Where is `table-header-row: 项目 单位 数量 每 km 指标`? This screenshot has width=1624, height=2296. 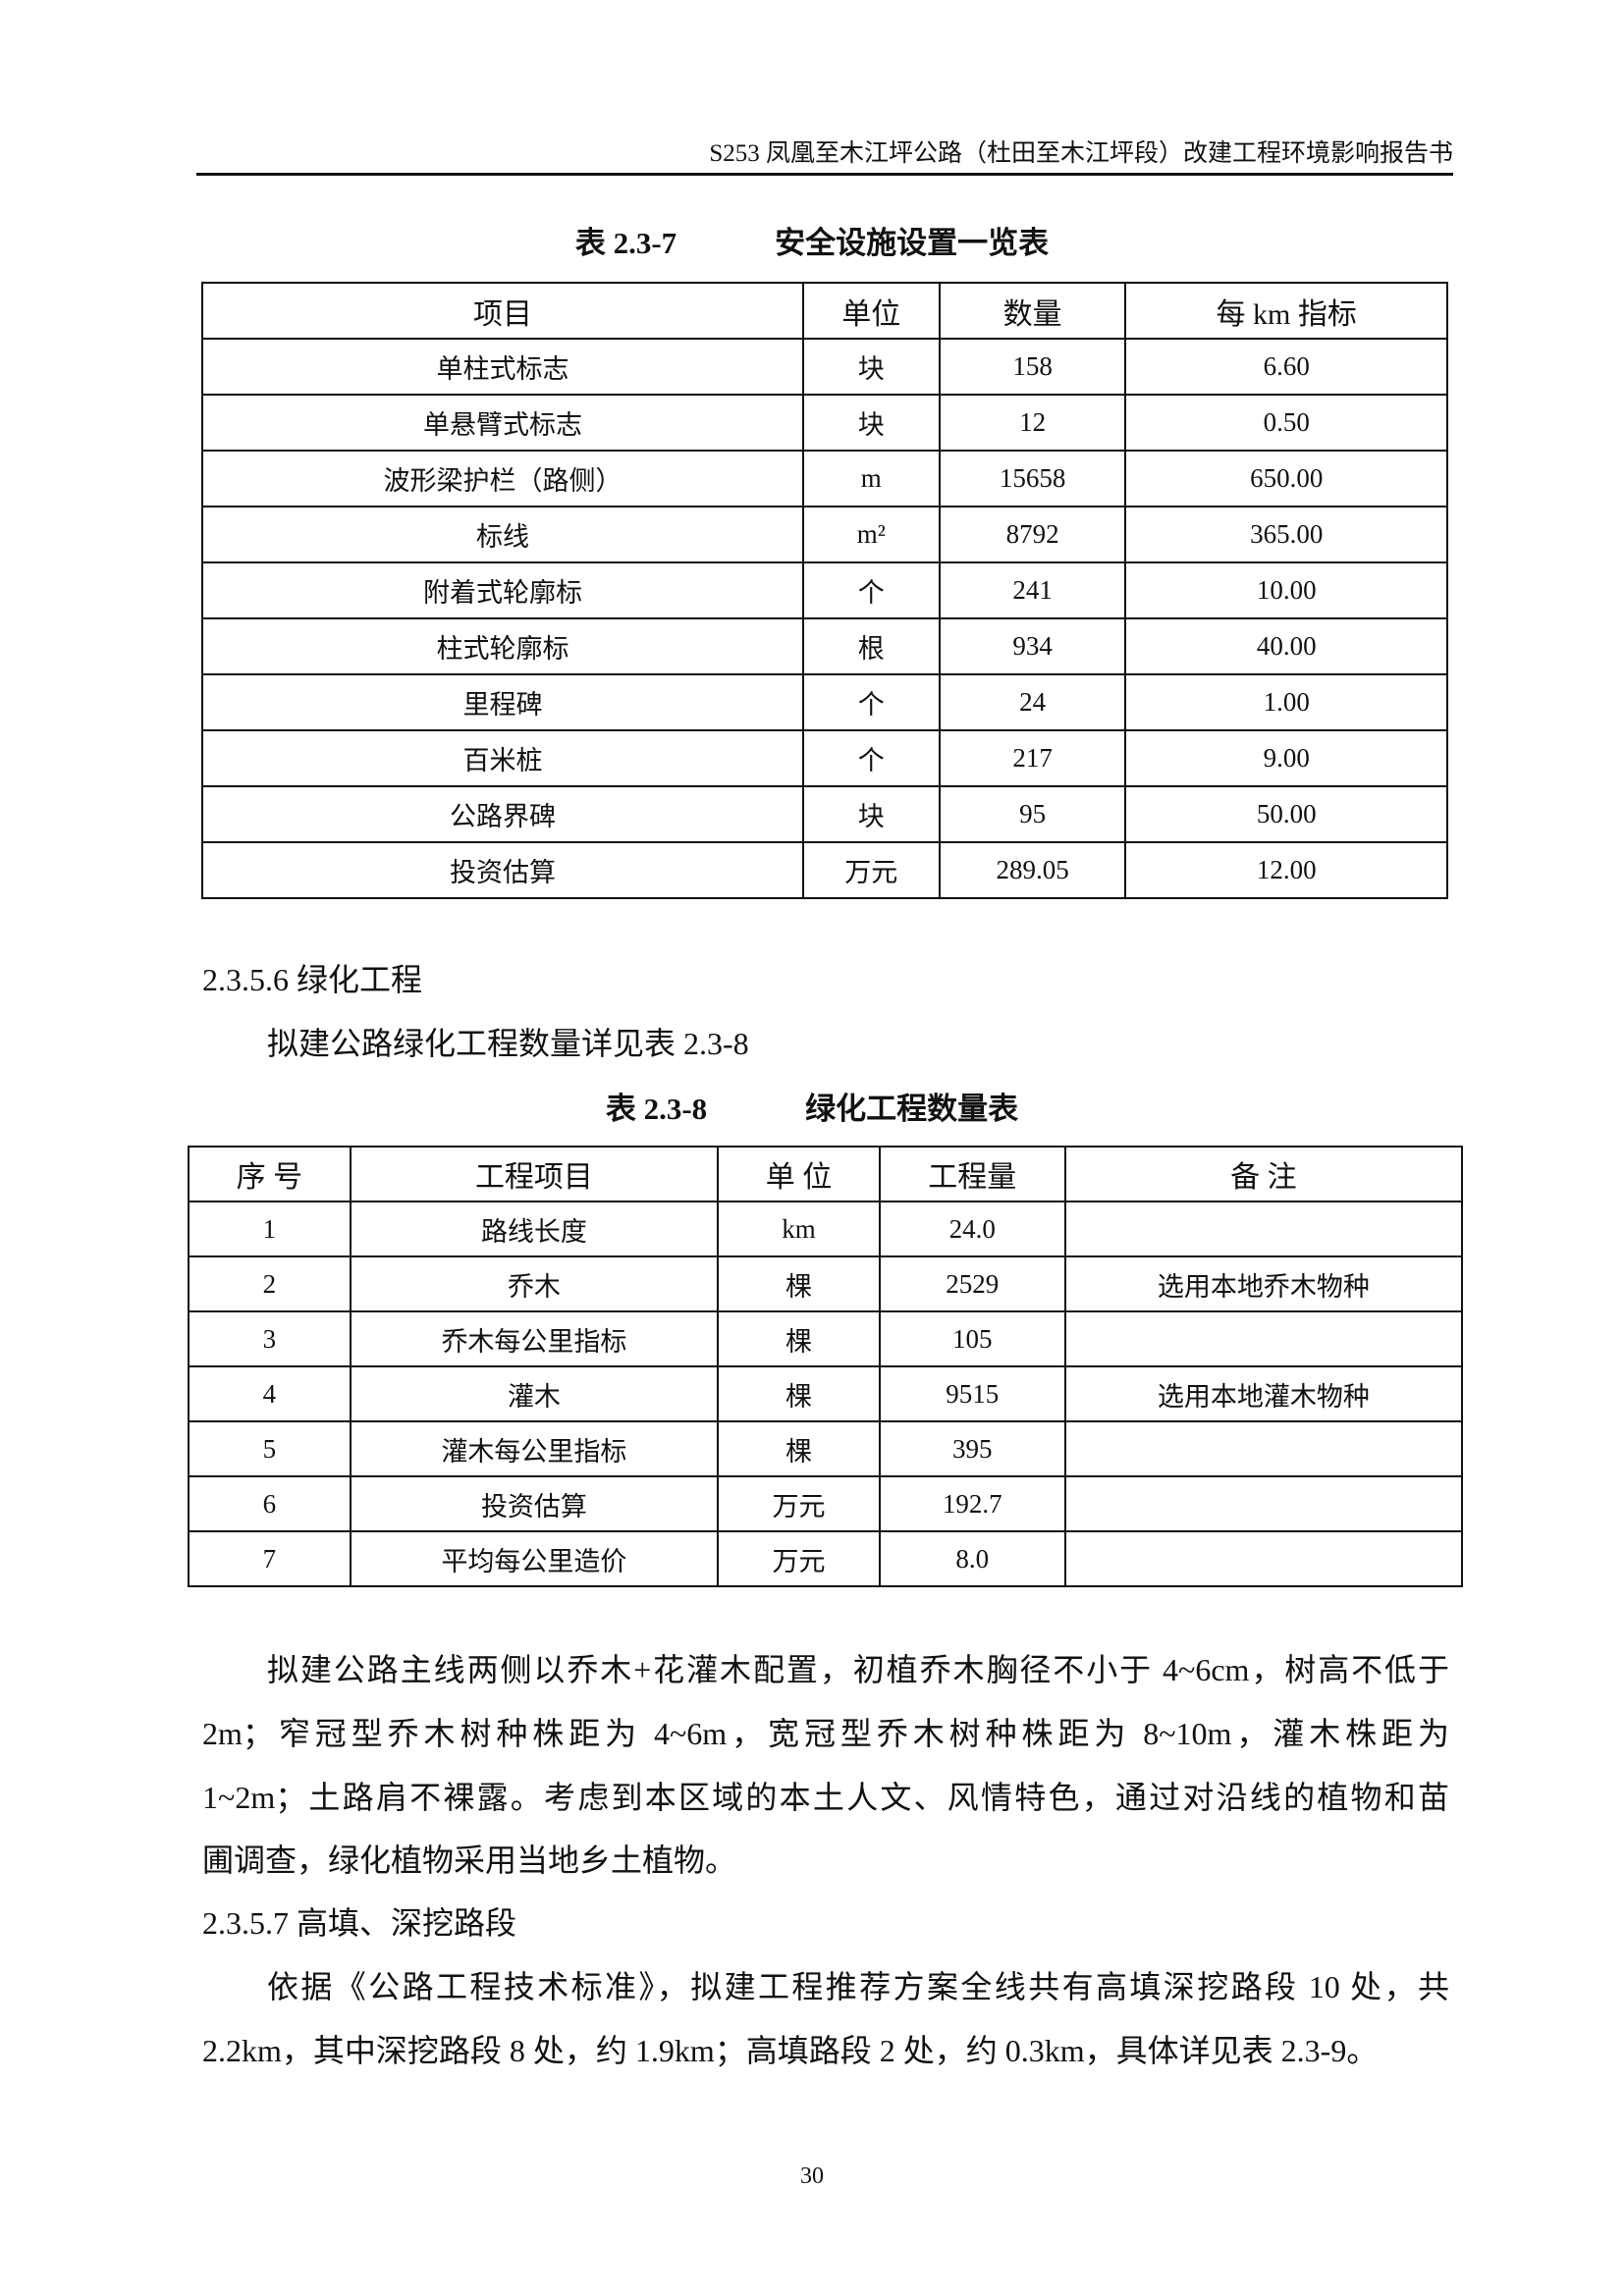
table-header-row: 项目 单位 数量 每 km 指标 is located at coordinates (824, 311).